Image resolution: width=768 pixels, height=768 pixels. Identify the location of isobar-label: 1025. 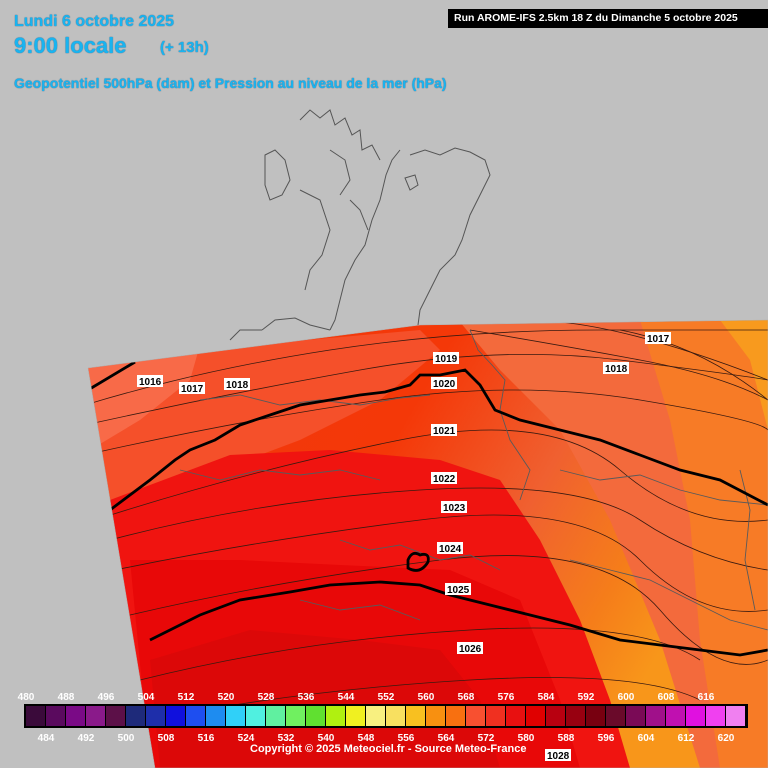
(458, 589).